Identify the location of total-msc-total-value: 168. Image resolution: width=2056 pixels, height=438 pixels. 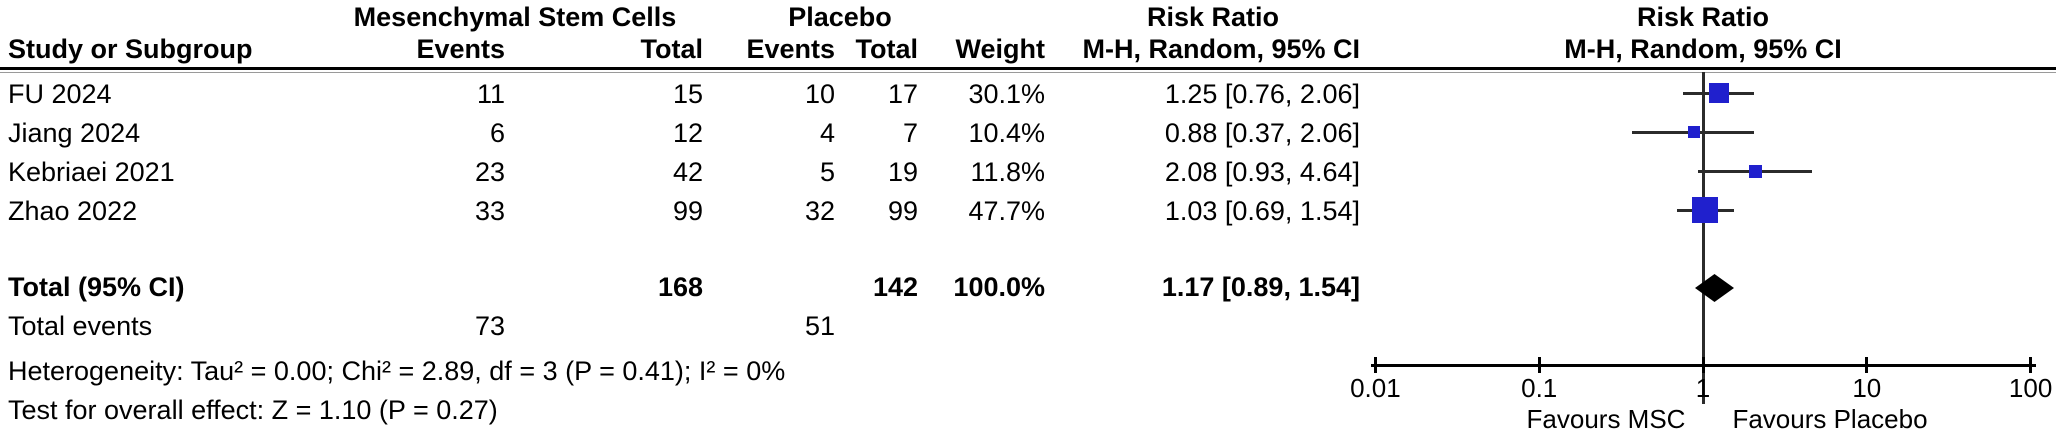
(680, 287).